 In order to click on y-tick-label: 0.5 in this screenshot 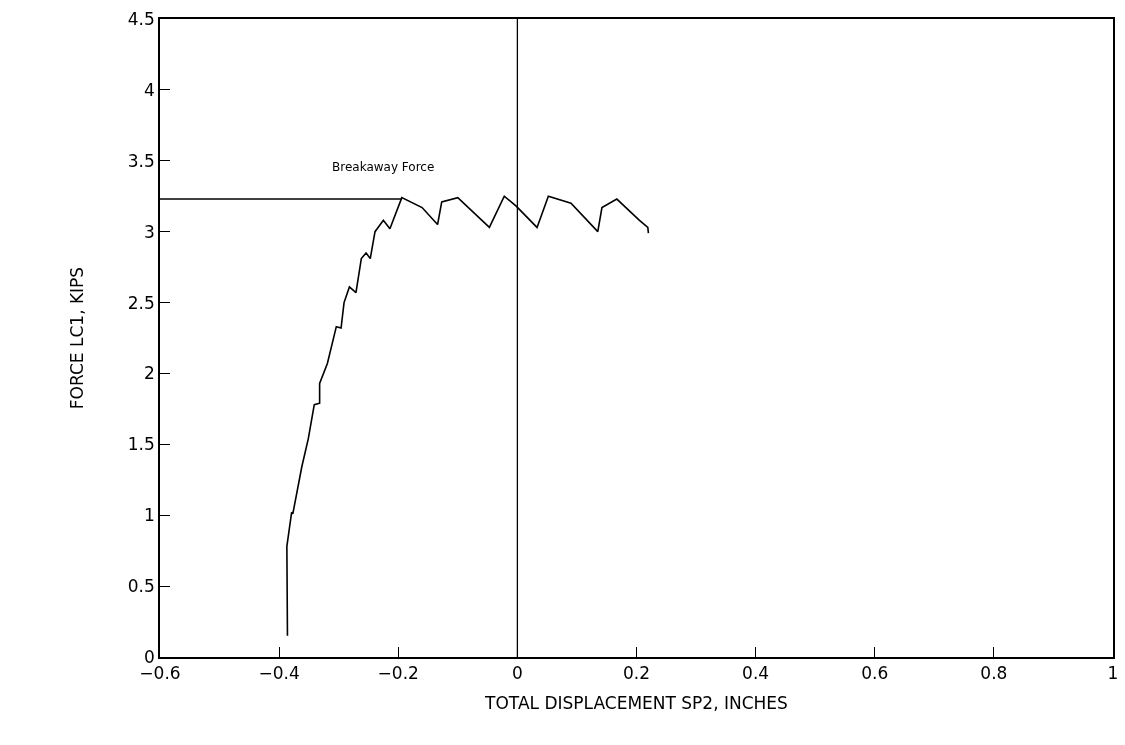, I will do `click(141, 586)`.